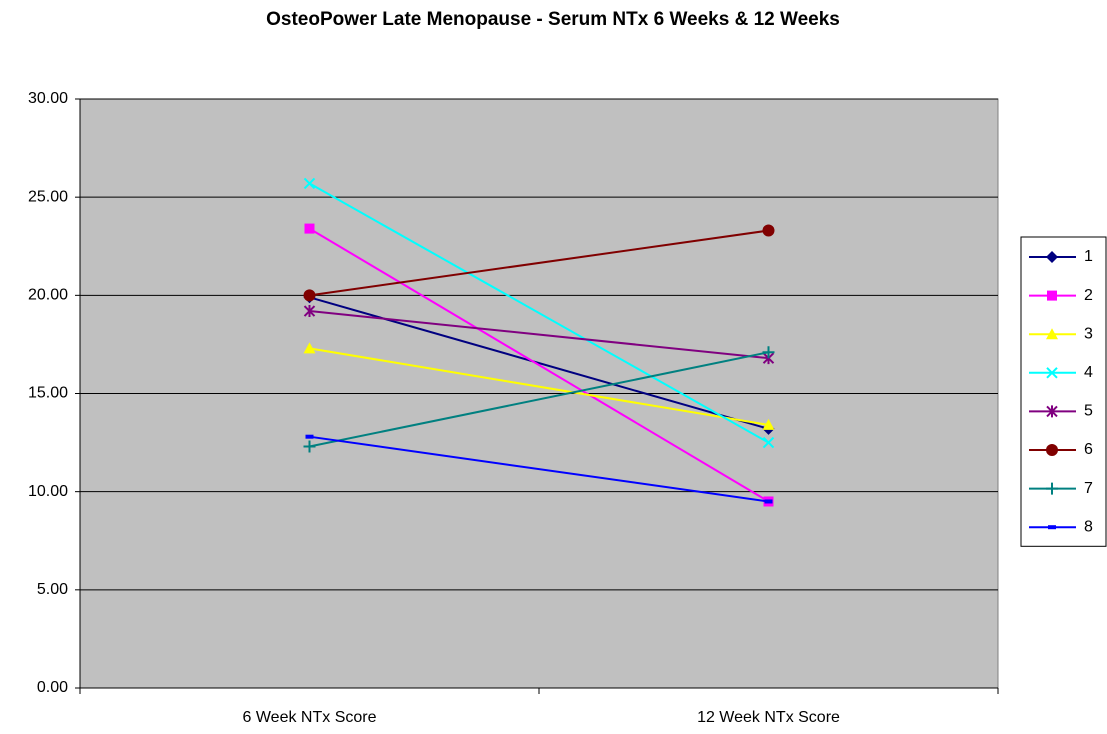 This screenshot has height=734, width=1107. What do you see at coordinates (1088, 526) in the screenshot?
I see `legend-label: 8` at bounding box center [1088, 526].